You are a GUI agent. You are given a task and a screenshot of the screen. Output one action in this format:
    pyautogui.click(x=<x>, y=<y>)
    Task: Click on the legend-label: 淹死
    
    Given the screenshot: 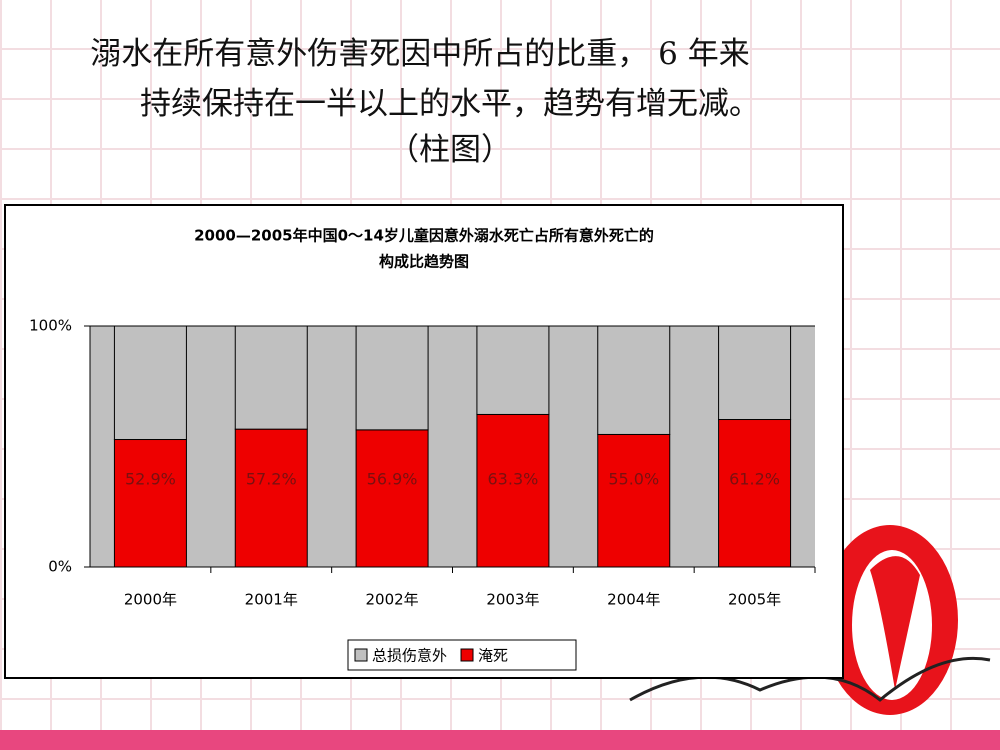 What is the action you would take?
    pyautogui.click(x=493, y=656)
    